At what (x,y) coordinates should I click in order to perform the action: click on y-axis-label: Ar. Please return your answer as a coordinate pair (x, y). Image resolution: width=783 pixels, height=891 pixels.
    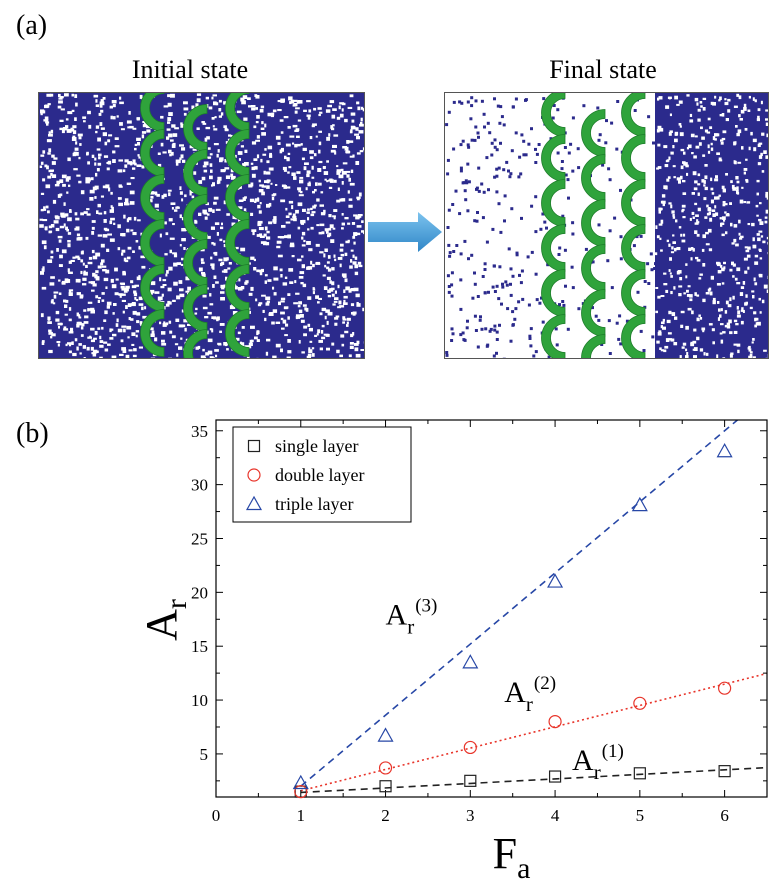
    Looking at the image, I should click on (165, 620).